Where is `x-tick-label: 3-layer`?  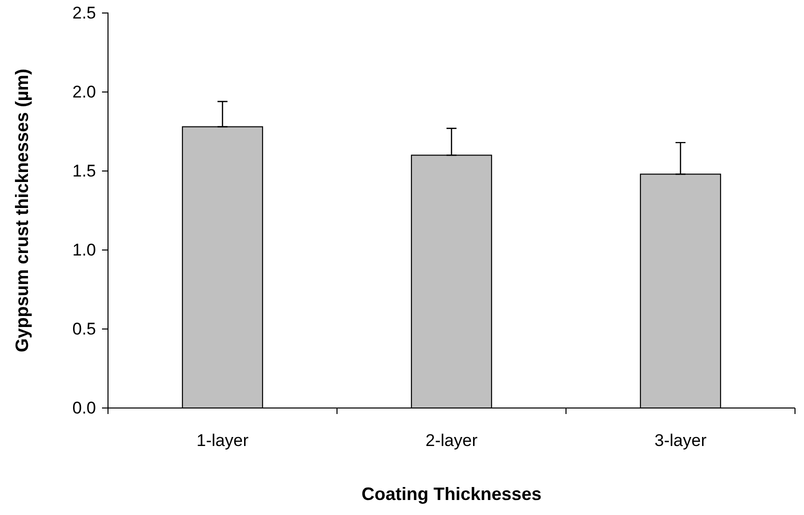
x-tick-label: 3-layer is located at coordinates (680, 440).